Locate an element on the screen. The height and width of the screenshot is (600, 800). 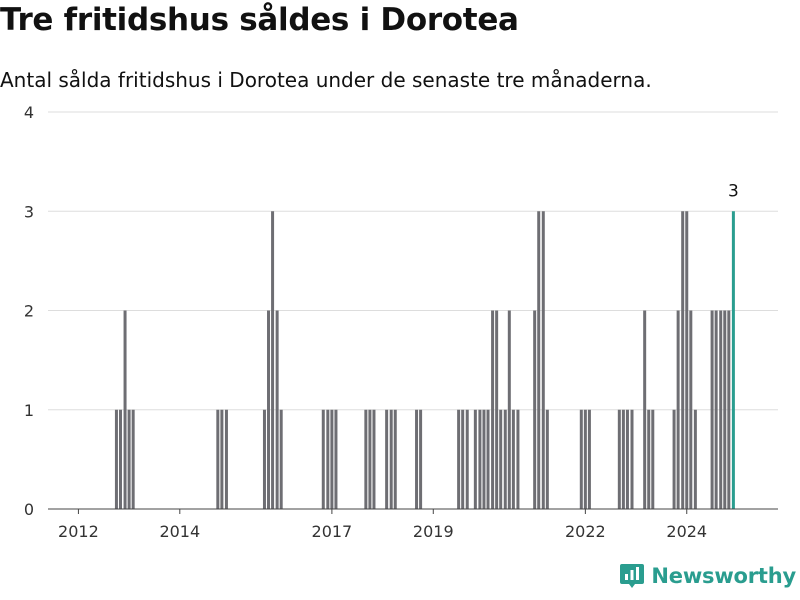
y-tick-label: 2 is located at coordinates (29, 311).